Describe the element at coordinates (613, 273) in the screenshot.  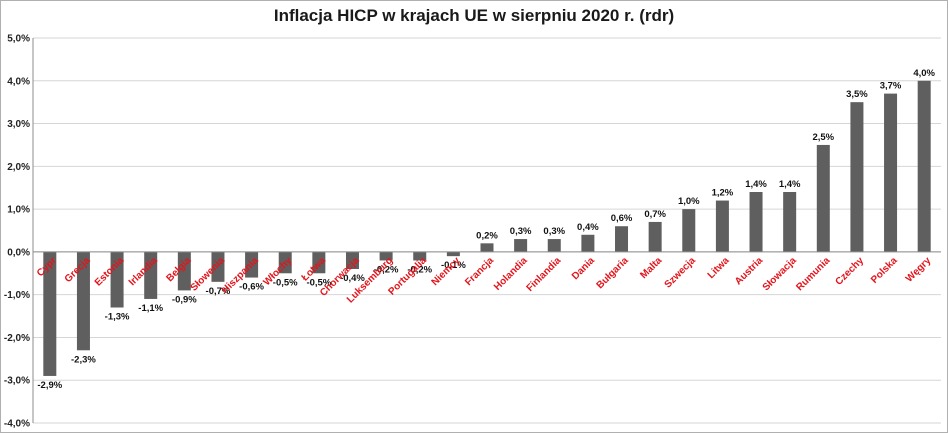
I see `category-label: Bułgaria` at that location.